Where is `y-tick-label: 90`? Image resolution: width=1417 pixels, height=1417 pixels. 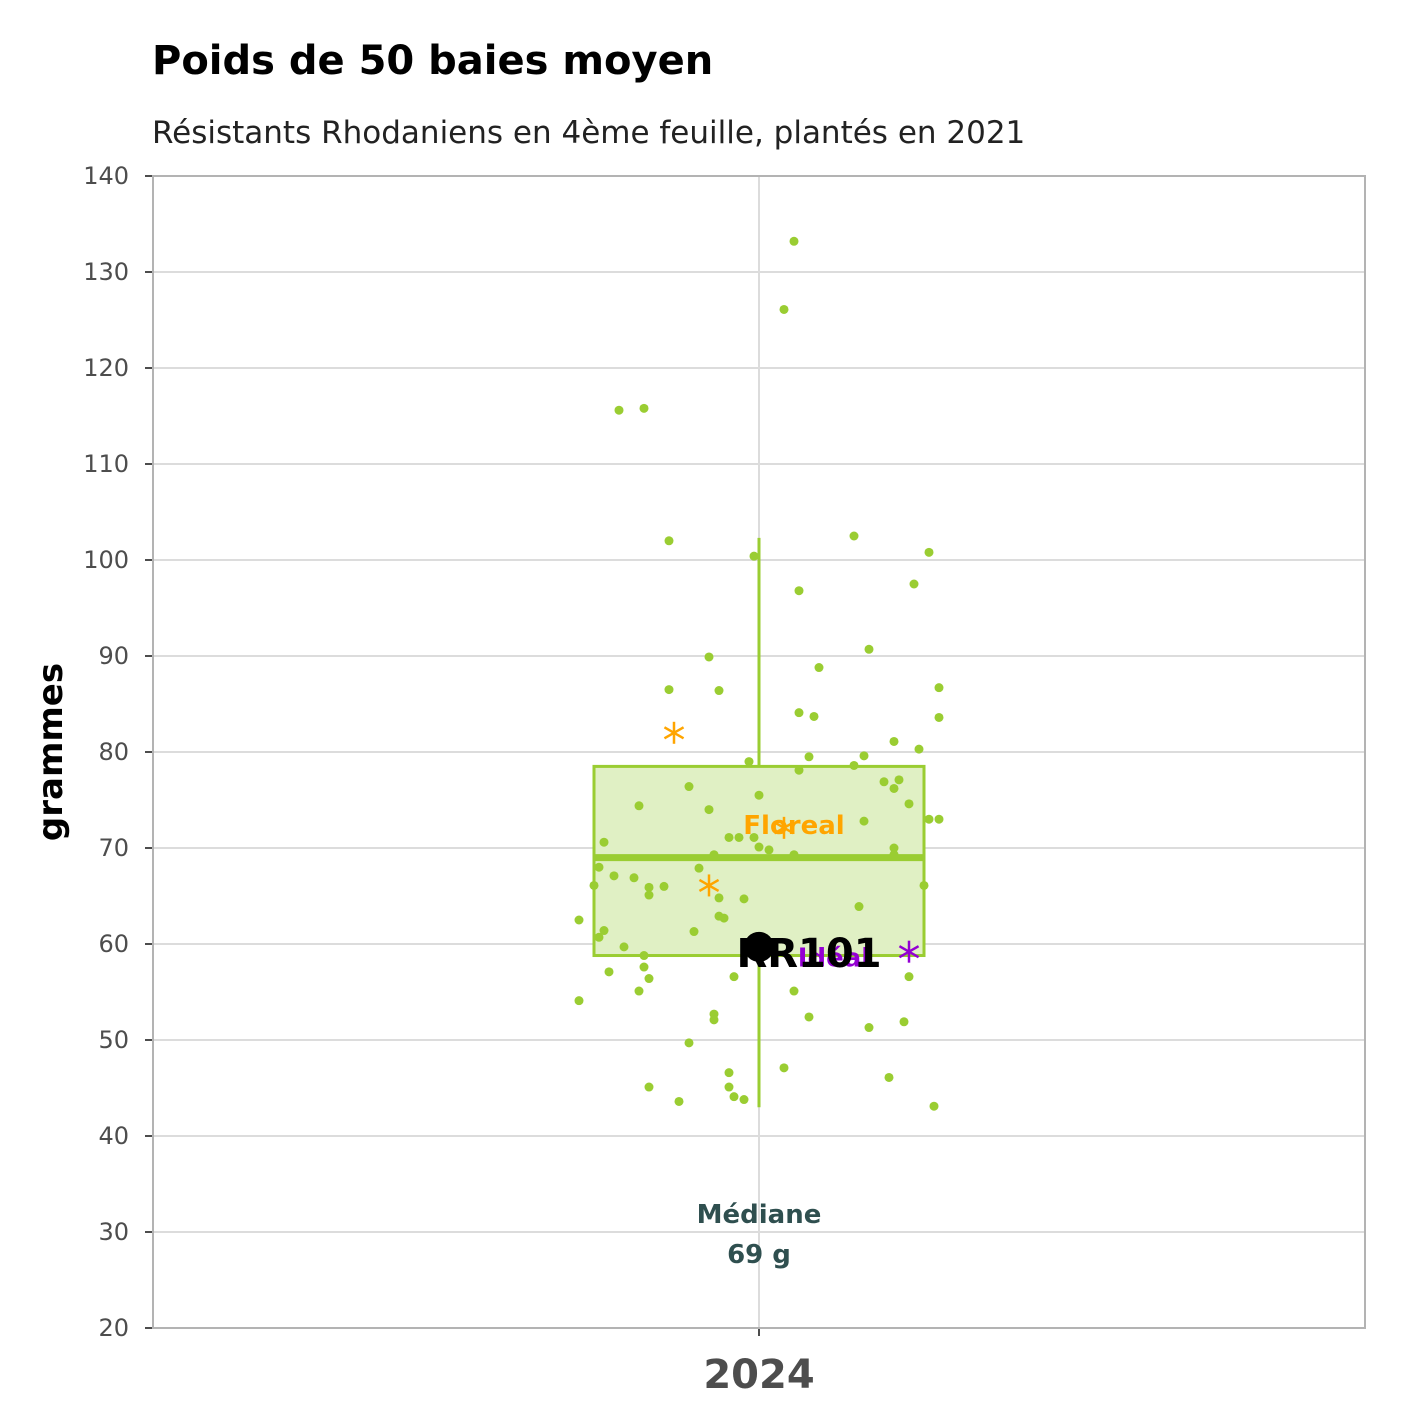
y-tick-label: 90 is located at coordinates (113, 656).